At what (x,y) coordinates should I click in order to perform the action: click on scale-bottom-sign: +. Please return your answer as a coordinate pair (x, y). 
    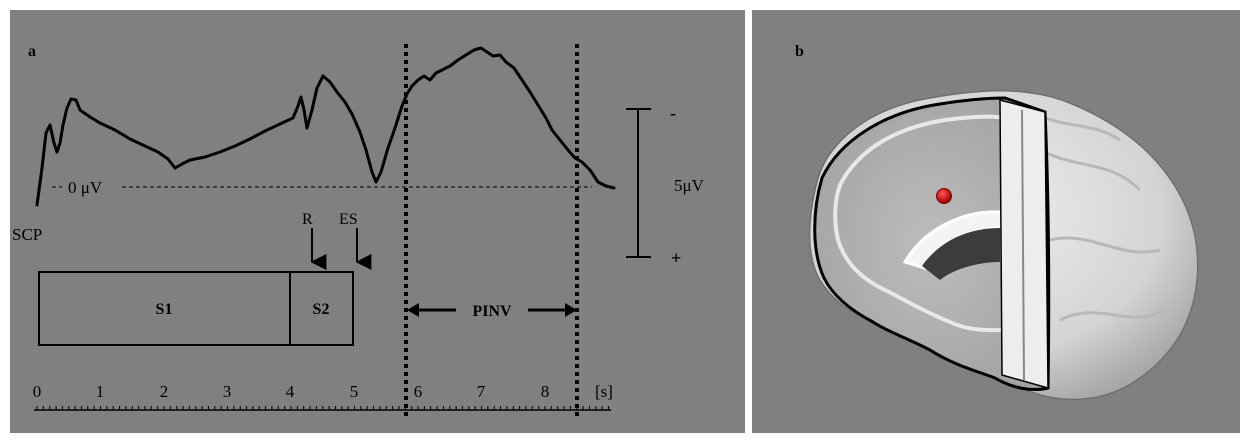
    Looking at the image, I should click on (676, 258).